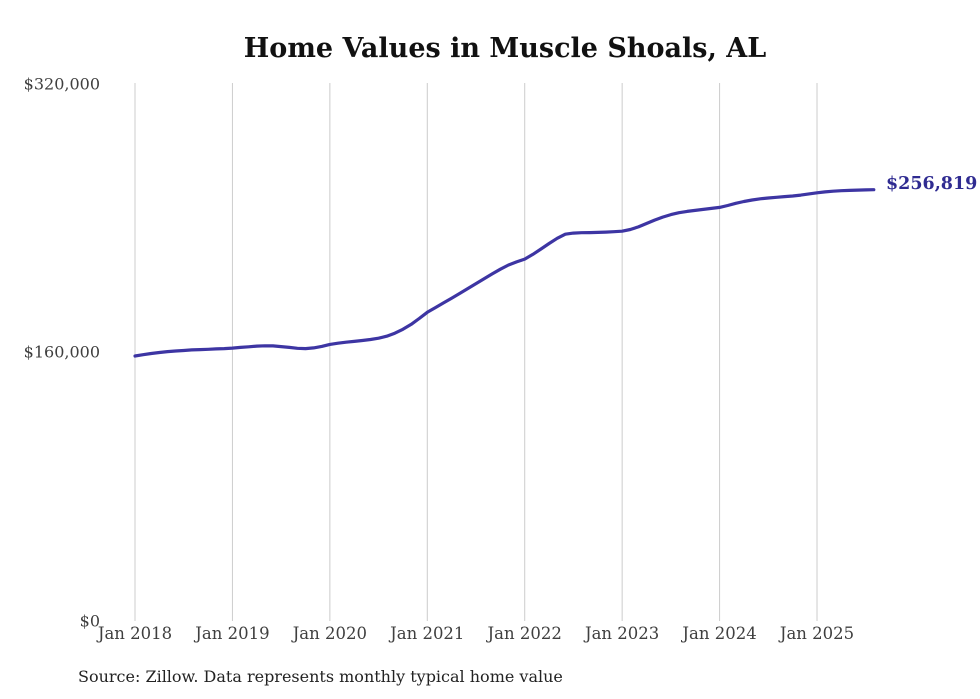 This screenshot has width=980, height=699. I want to click on x-tick-jan-2022: Jan 2022, so click(524, 633).